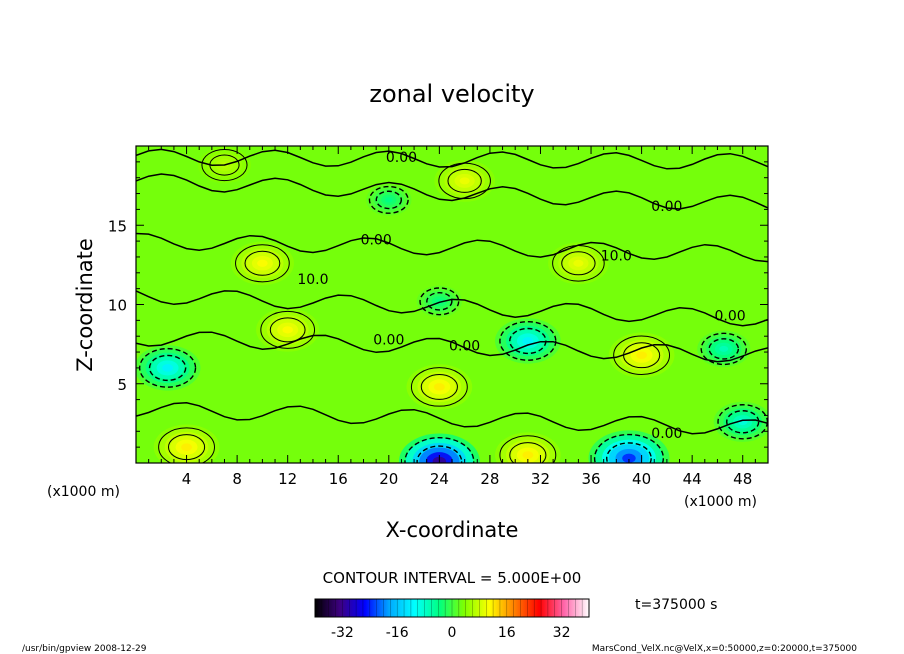 Image resolution: width=904 pixels, height=654 pixels. I want to click on x-tick-label: 48, so click(742, 479).